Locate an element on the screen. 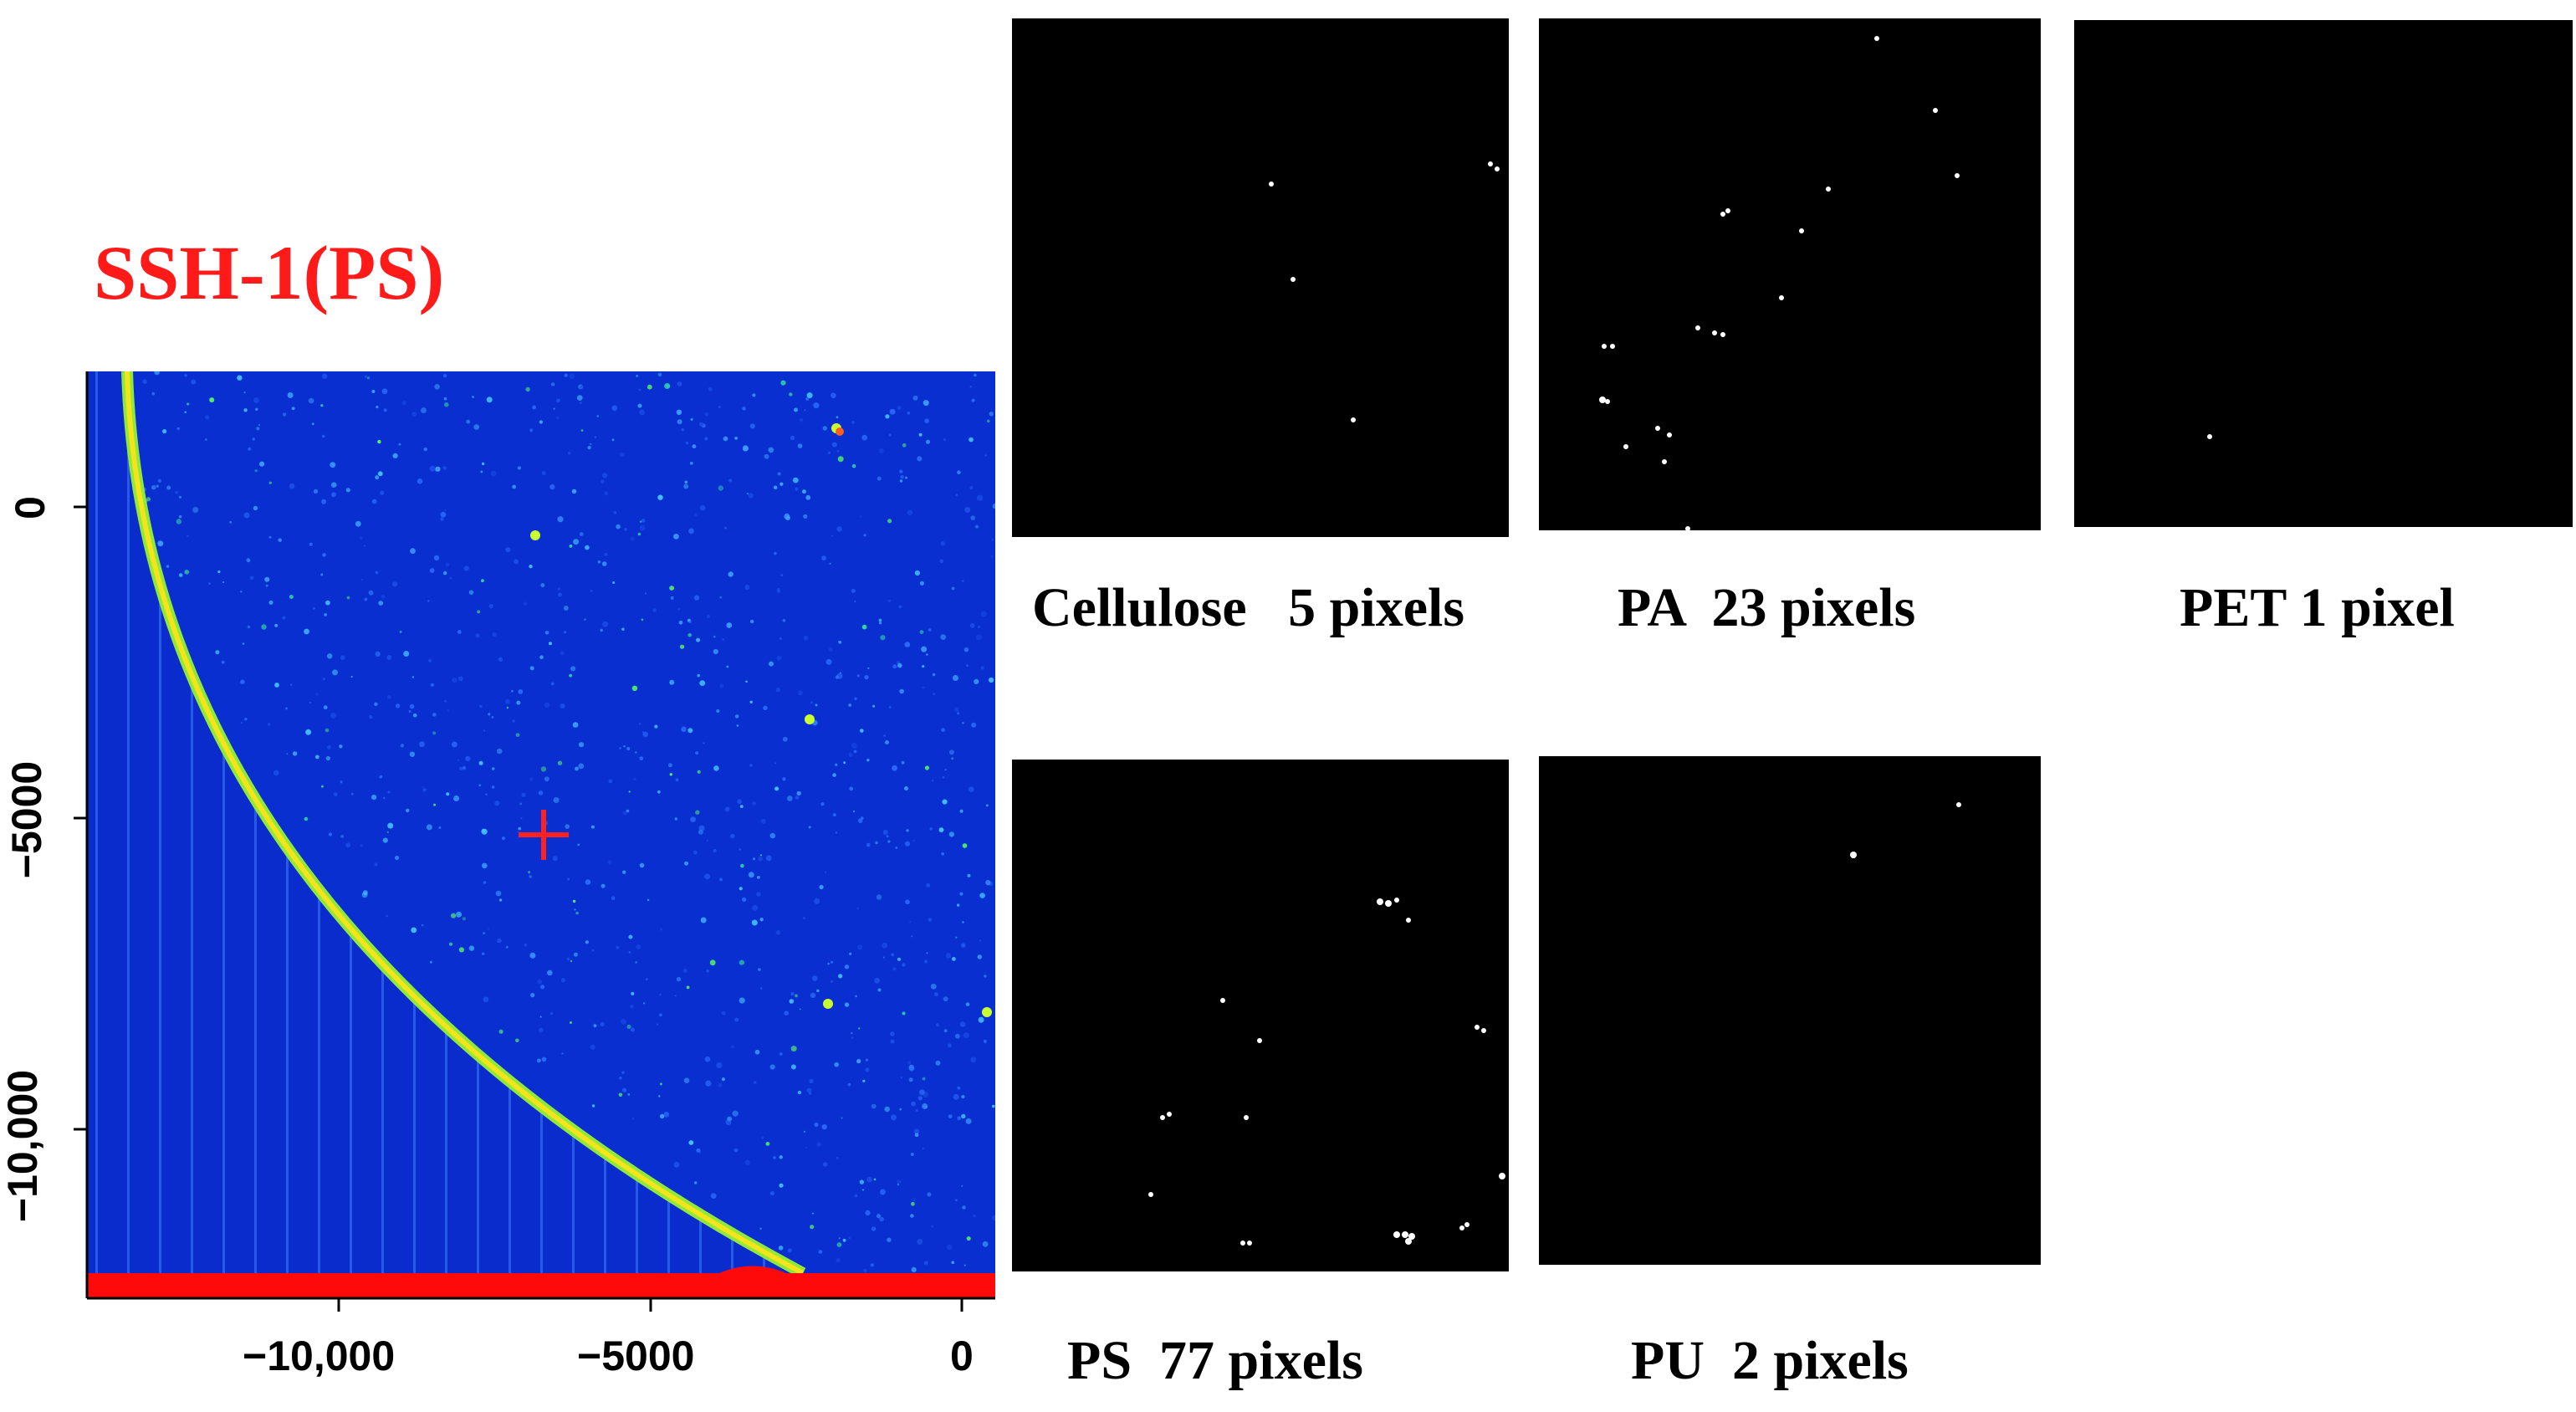  panel-pa is located at coordinates (1790, 274).